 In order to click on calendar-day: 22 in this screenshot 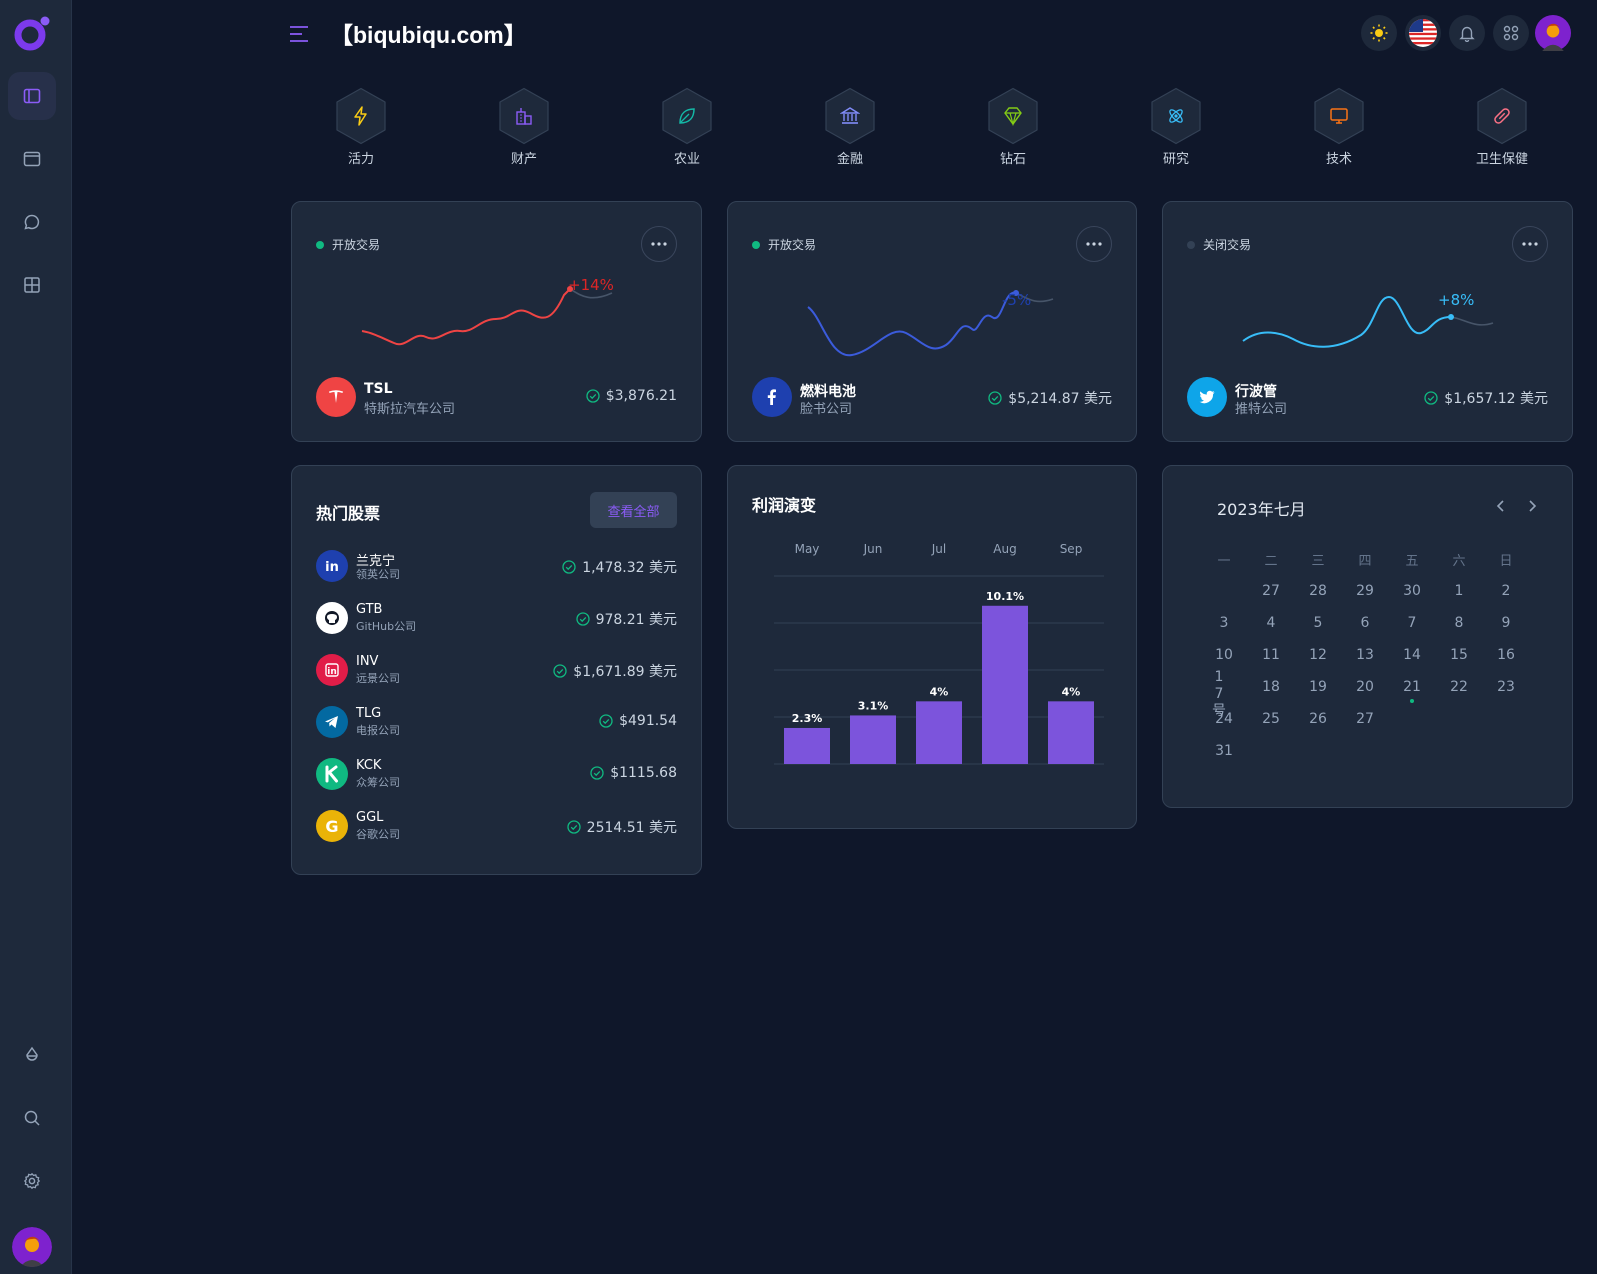, I will do `click(1459, 687)`.